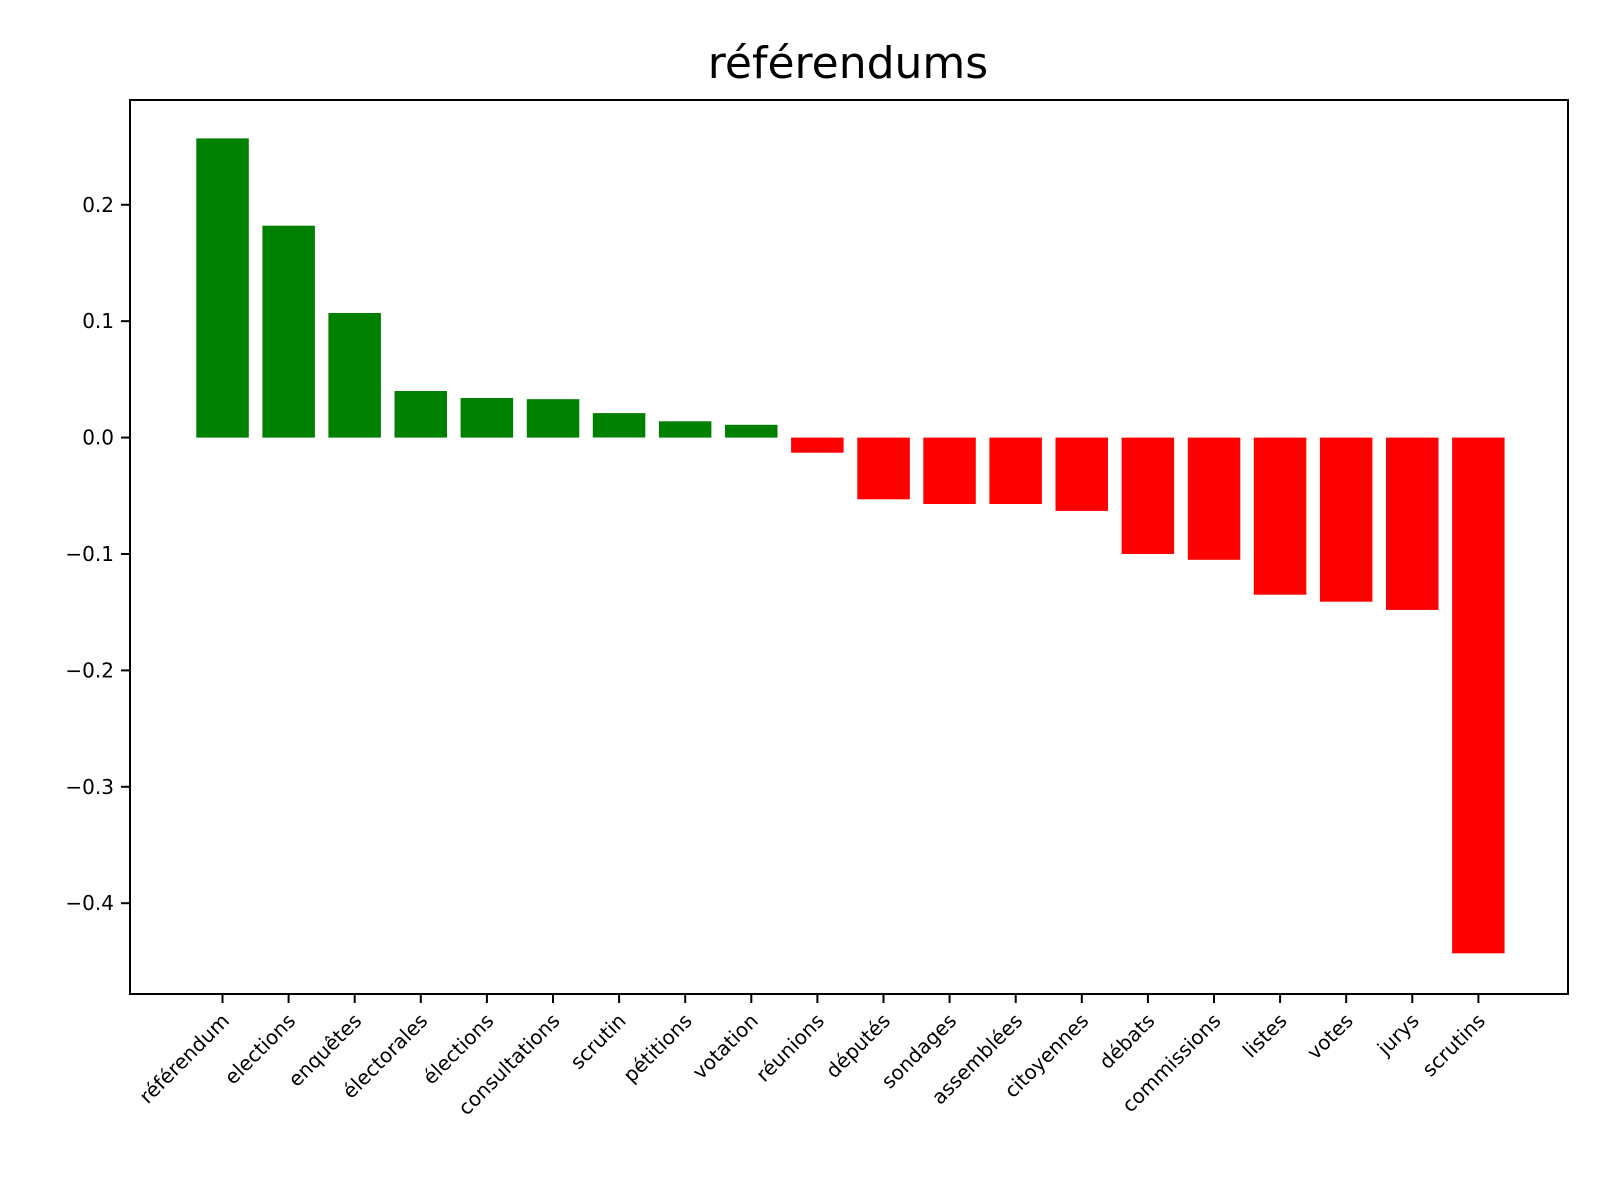  What do you see at coordinates (98, 205) in the screenshot?
I see `y-tick-label: 0.2` at bounding box center [98, 205].